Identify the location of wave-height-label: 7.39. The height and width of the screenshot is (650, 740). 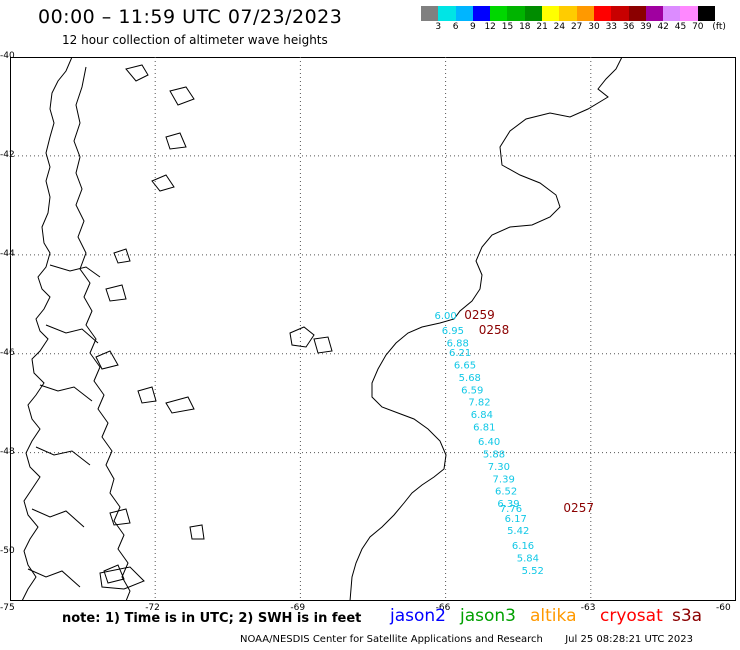
(504, 479).